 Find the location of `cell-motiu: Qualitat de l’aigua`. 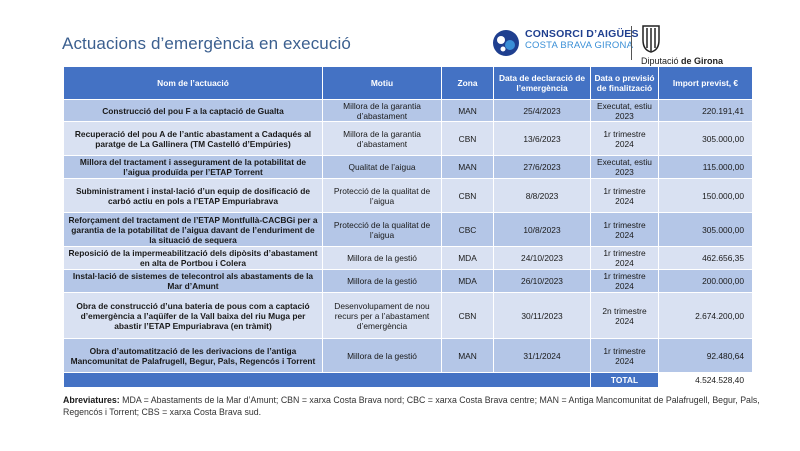

cell-motiu: Qualitat de l’aigua is located at coordinates (382, 167).